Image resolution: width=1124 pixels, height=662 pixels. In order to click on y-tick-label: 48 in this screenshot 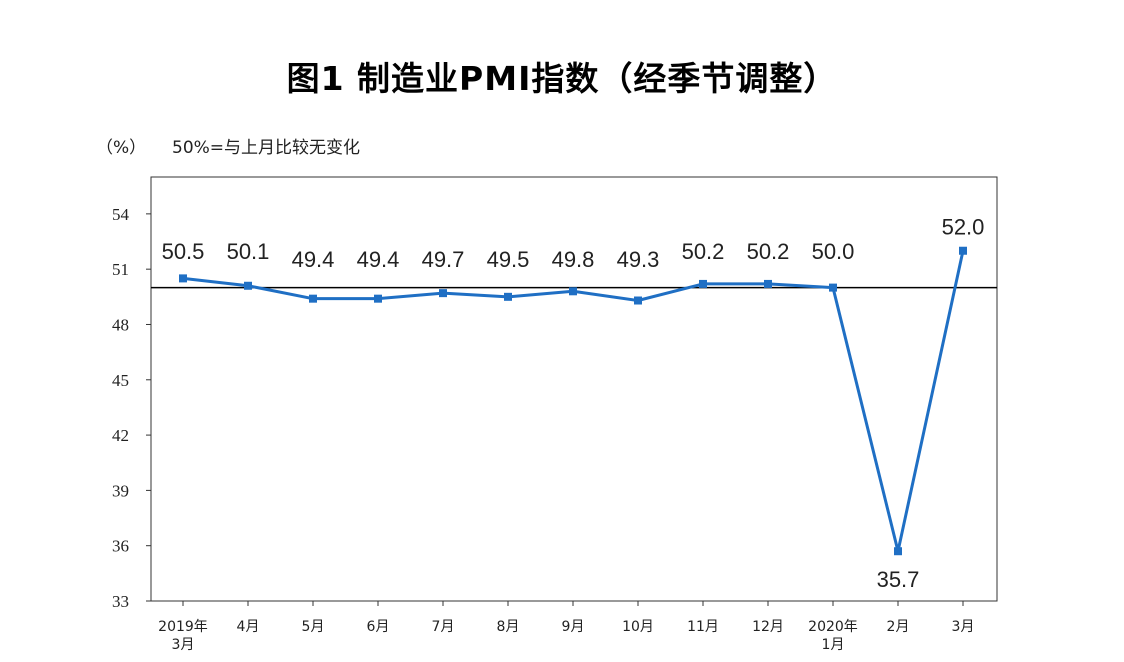, I will do `click(120, 324)`.